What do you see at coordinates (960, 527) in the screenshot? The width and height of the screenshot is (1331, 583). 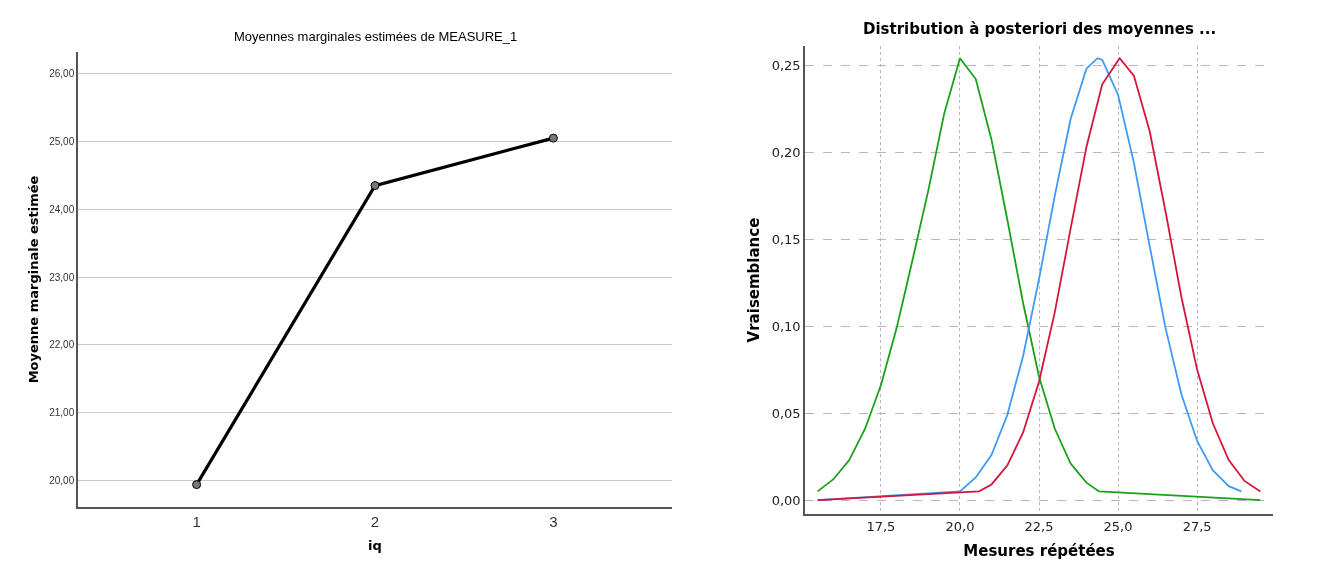 I see `x-tick-label: 20,0` at bounding box center [960, 527].